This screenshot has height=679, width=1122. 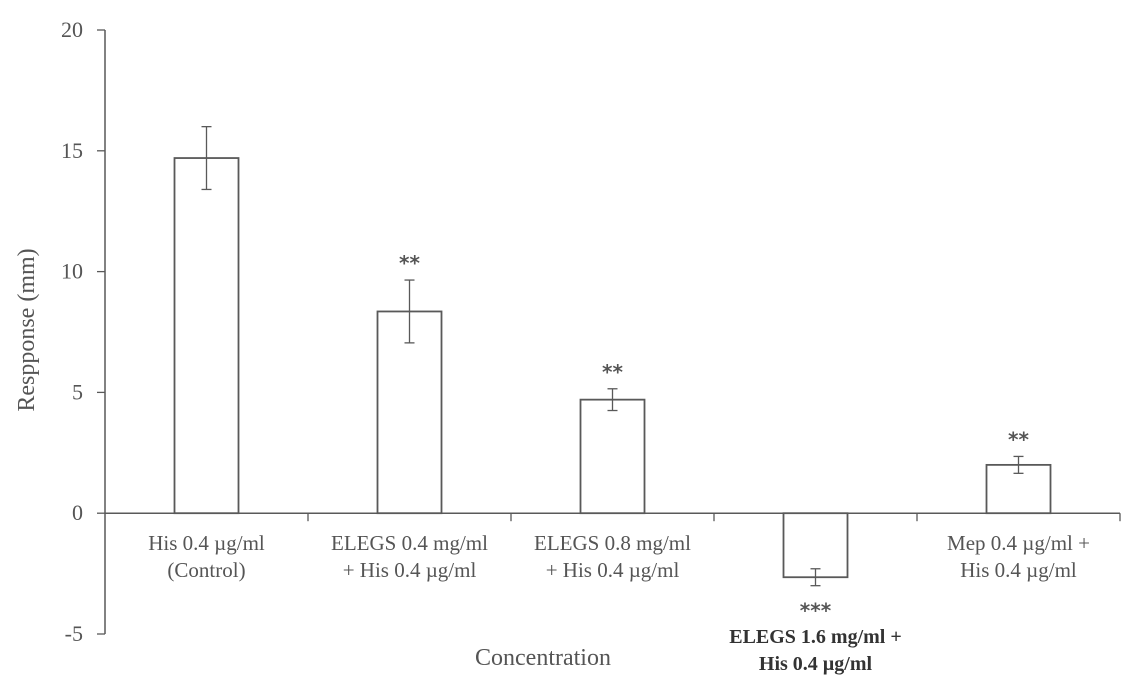 What do you see at coordinates (206, 570) in the screenshot?
I see `category-label: (Control)` at bounding box center [206, 570].